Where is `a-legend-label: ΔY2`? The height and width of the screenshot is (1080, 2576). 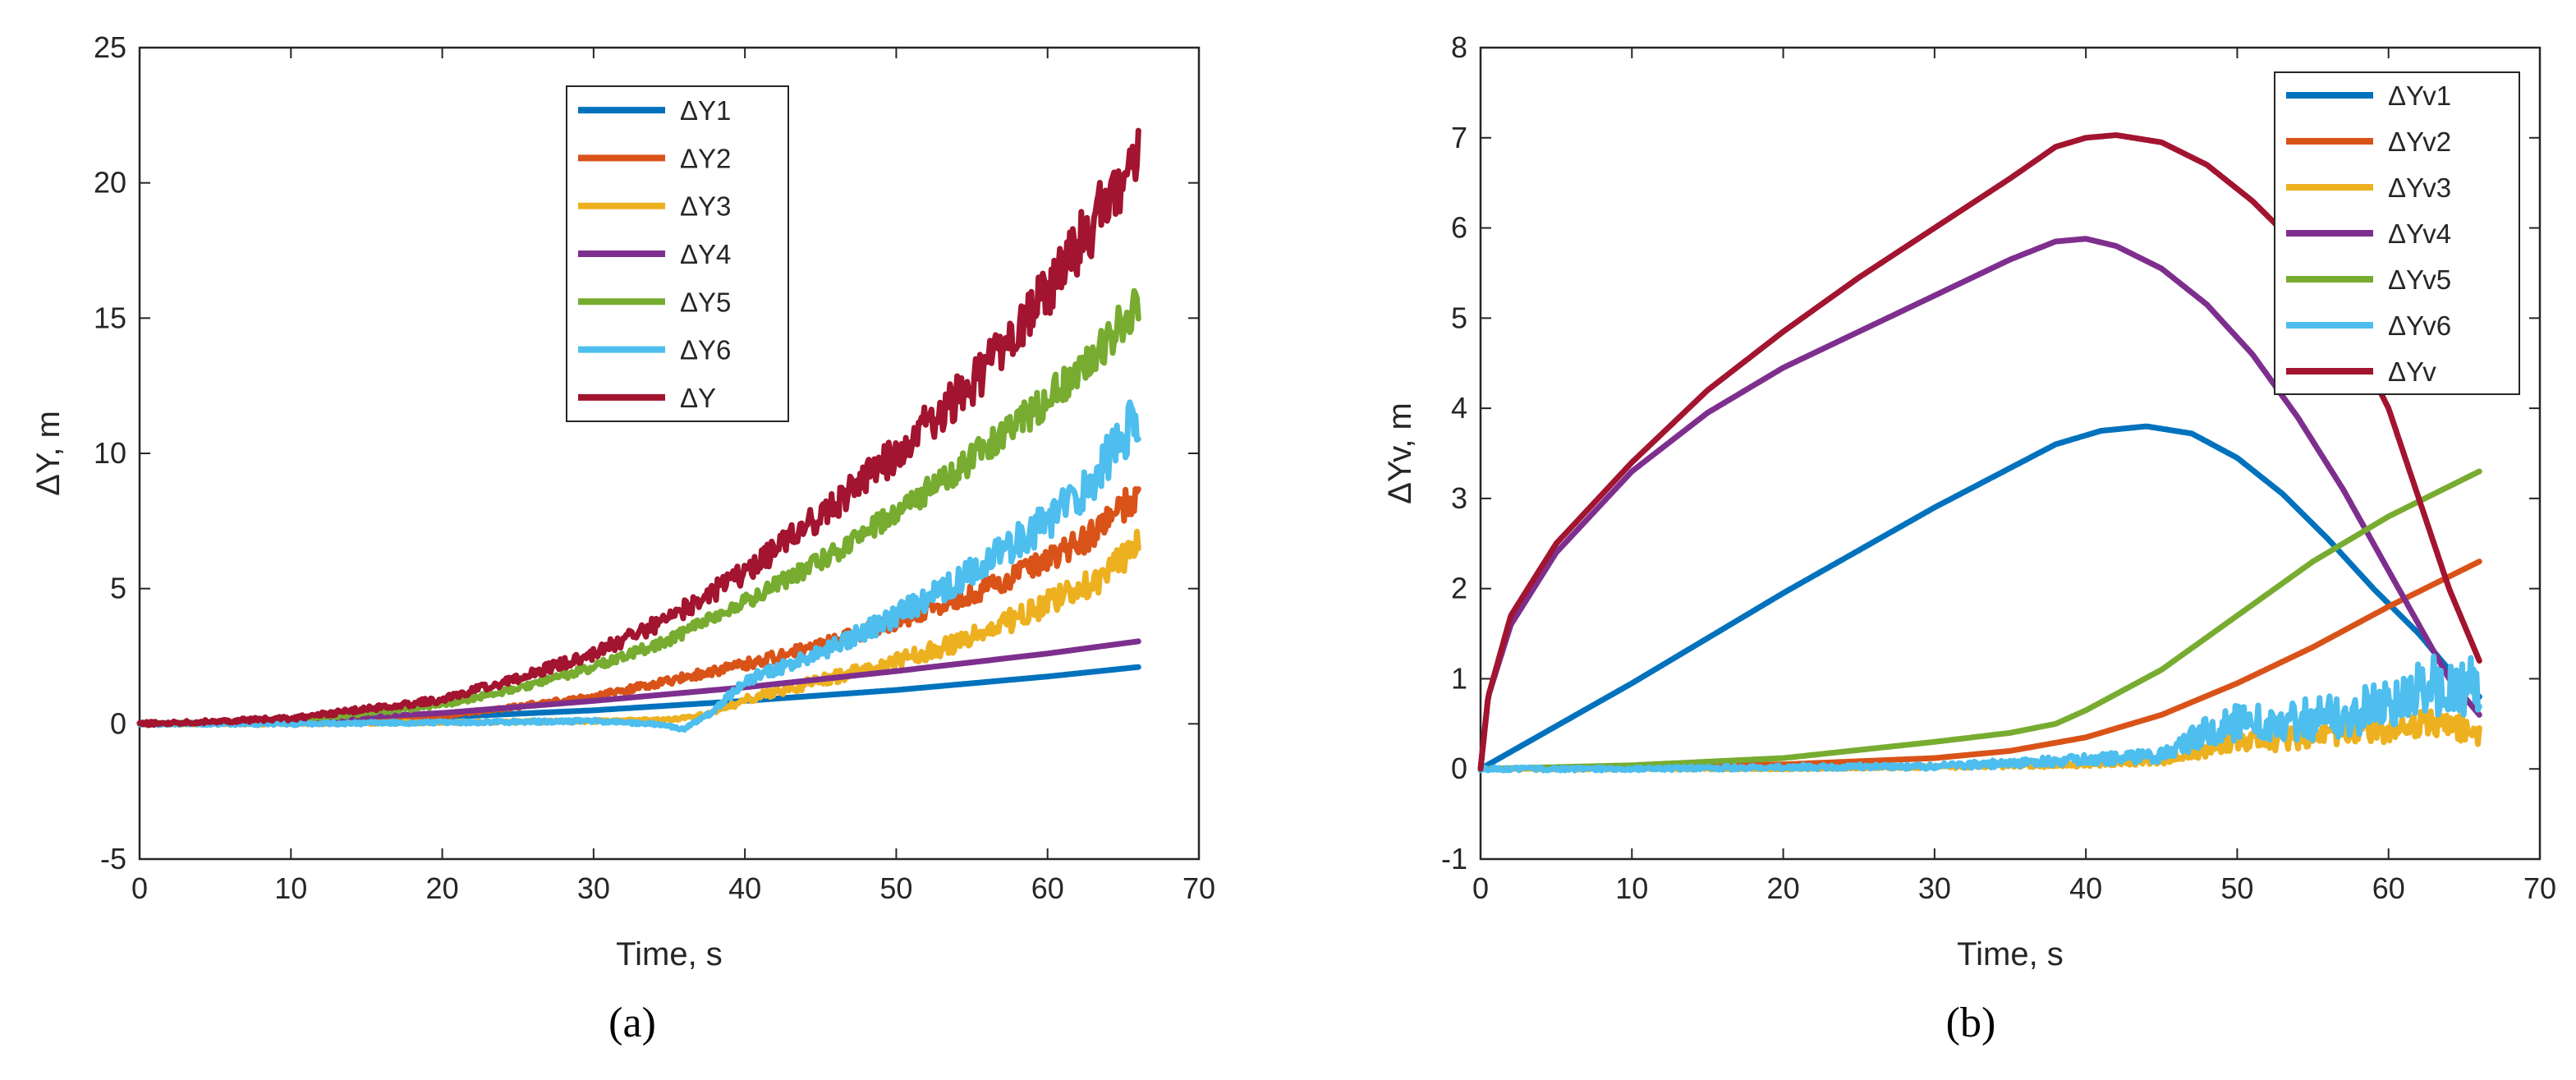 a-legend-label: ΔY2 is located at coordinates (705, 158).